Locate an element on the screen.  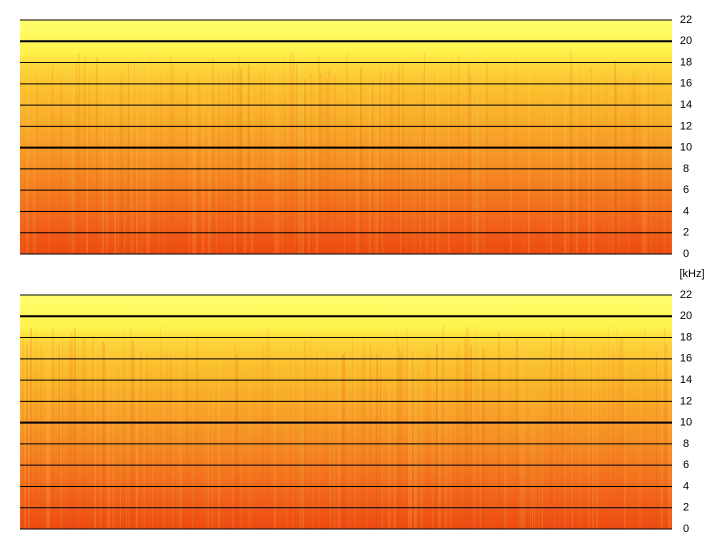
y-tick-label: 6 is located at coordinates (686, 190).